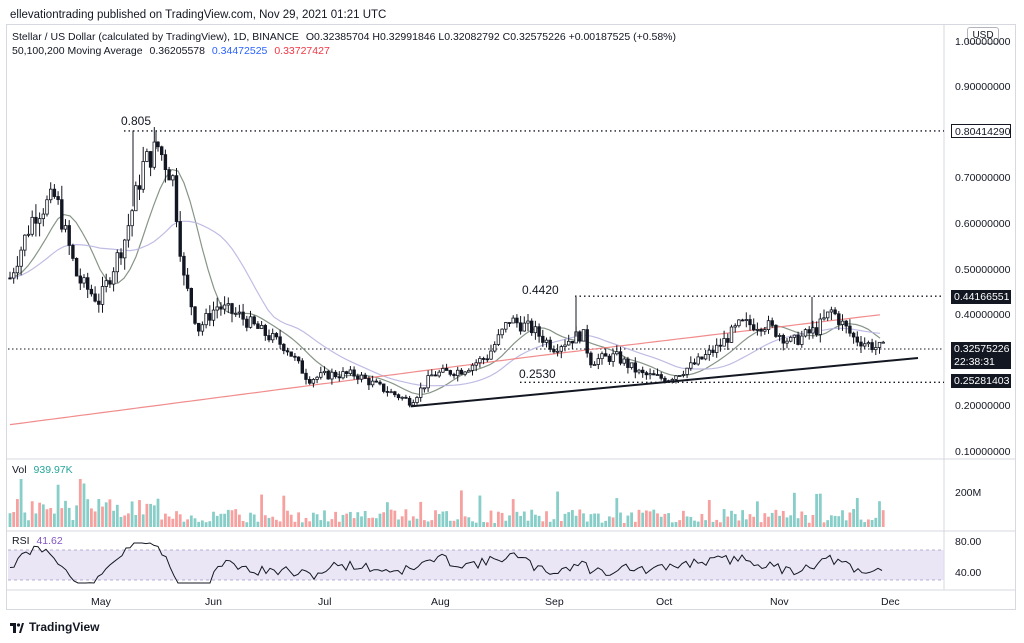 The height and width of the screenshot is (643, 1024). I want to click on ma-label: 50,100,200 Moving Average, so click(77, 51).